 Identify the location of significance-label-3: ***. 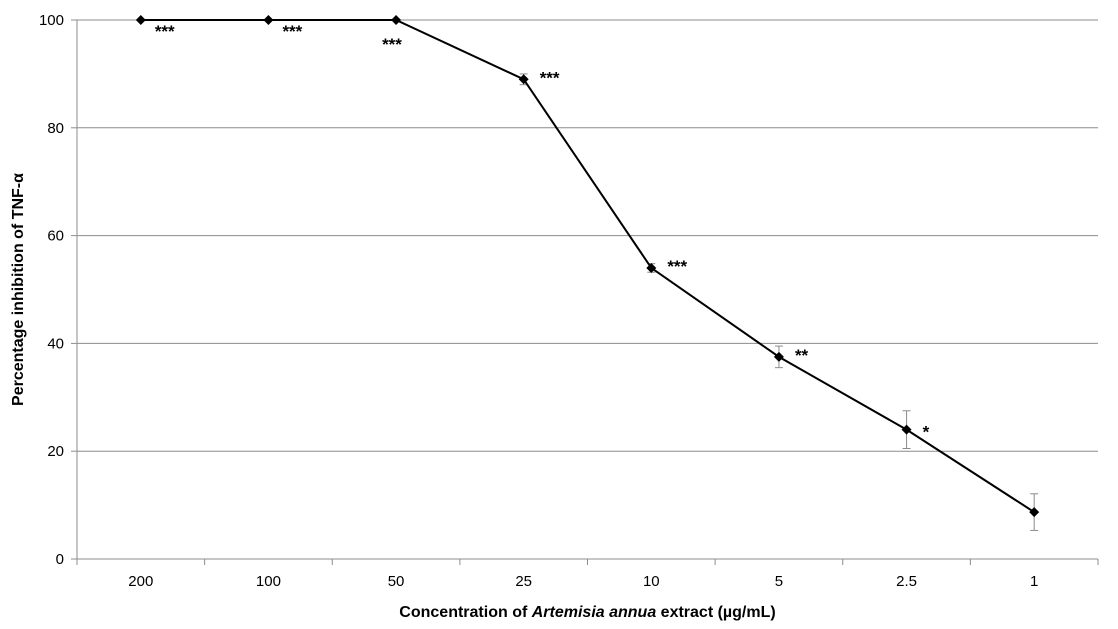
(550, 77).